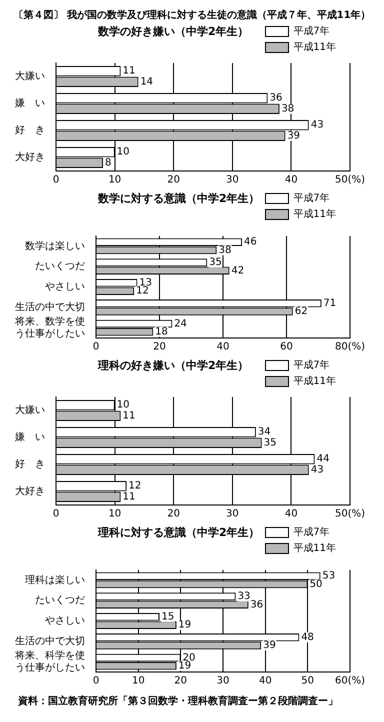 This screenshot has width=384, height=722. Describe the element at coordinates (286, 347) in the screenshot. I see `x-tick-label: 60` at that location.